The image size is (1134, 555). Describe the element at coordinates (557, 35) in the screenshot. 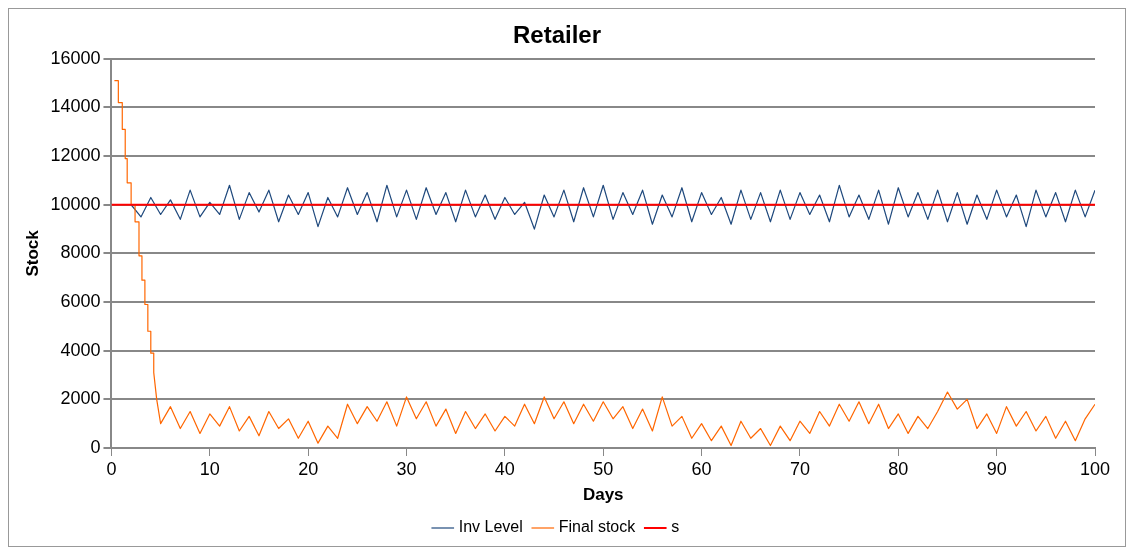

I see `chart-title: Retailer` at that location.